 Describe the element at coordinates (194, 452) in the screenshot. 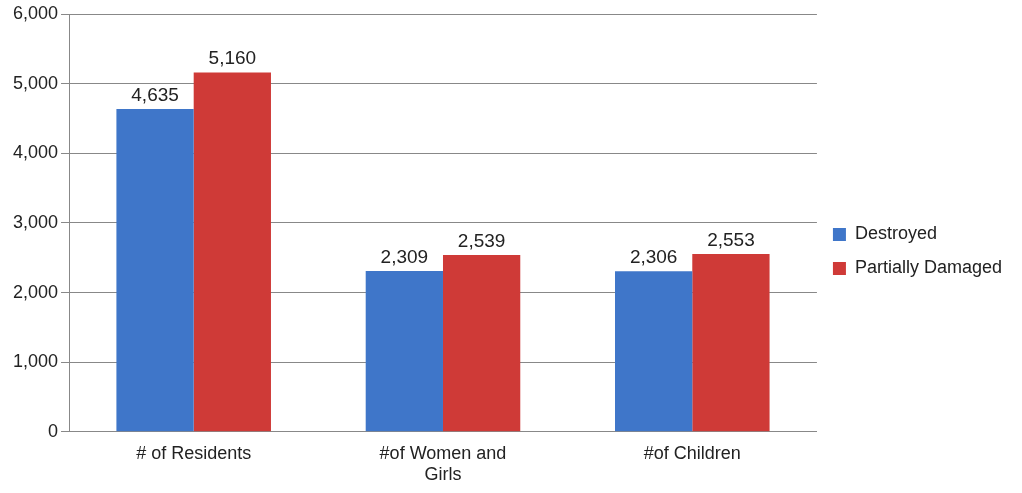

I see `x-tick-label: # of Residents` at that location.